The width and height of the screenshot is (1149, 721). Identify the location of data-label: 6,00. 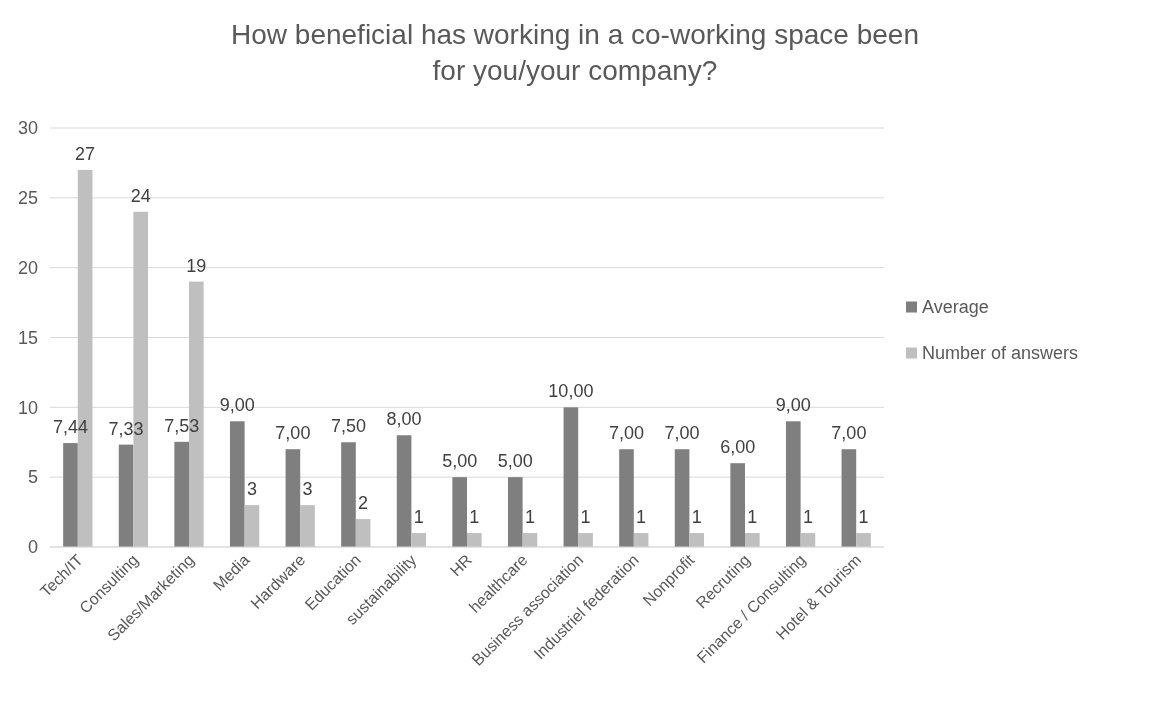
(738, 447).